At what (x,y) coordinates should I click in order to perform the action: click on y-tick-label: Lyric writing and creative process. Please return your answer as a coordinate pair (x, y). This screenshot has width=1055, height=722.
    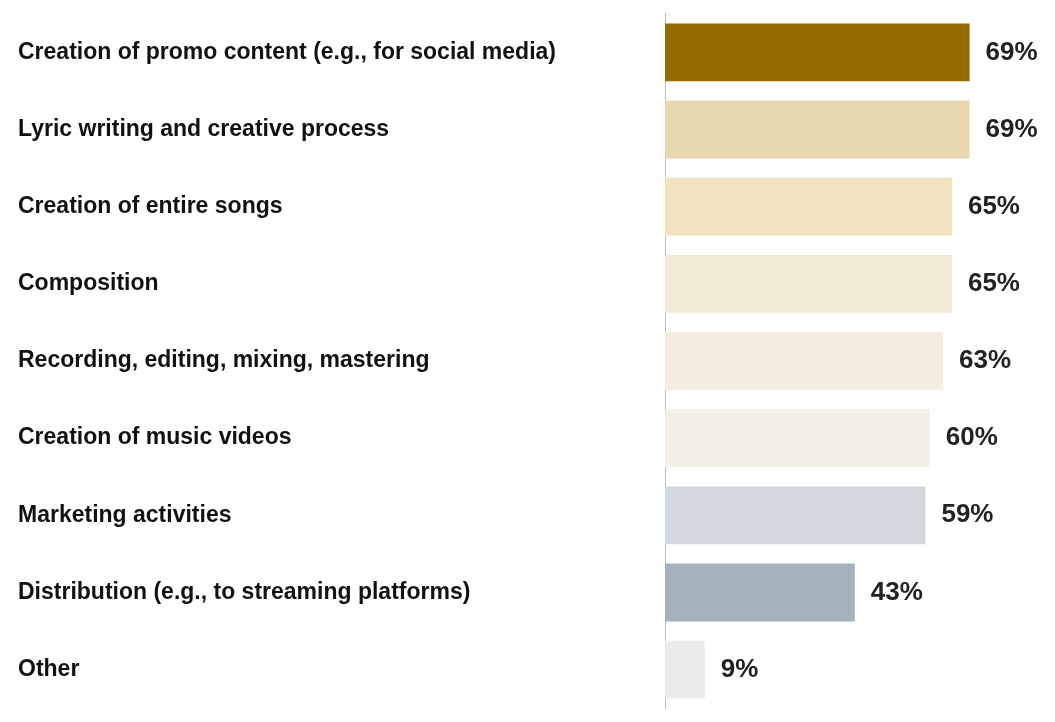
    Looking at the image, I should click on (204, 127).